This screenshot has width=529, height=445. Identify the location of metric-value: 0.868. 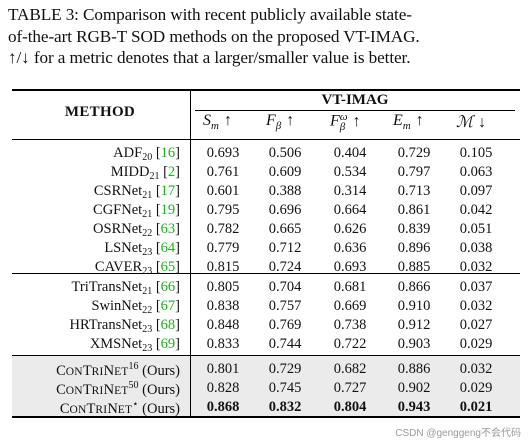
(223, 407).